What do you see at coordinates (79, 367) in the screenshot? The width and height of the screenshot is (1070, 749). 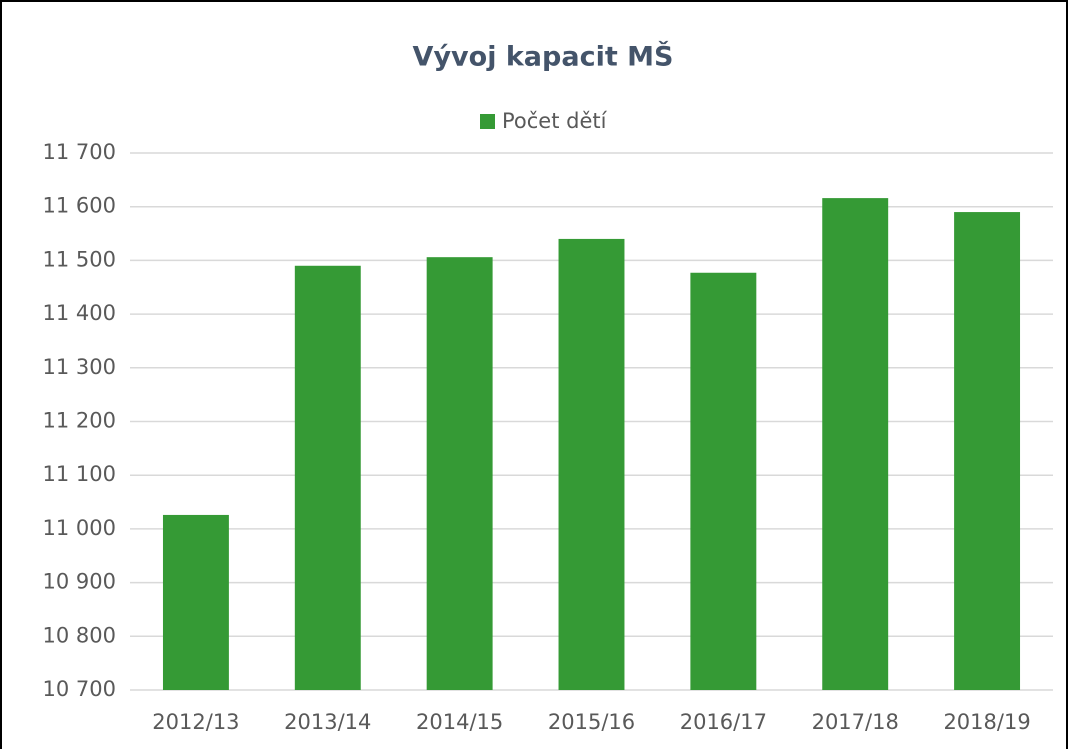 I see `y-tick-label: 11 300` at bounding box center [79, 367].